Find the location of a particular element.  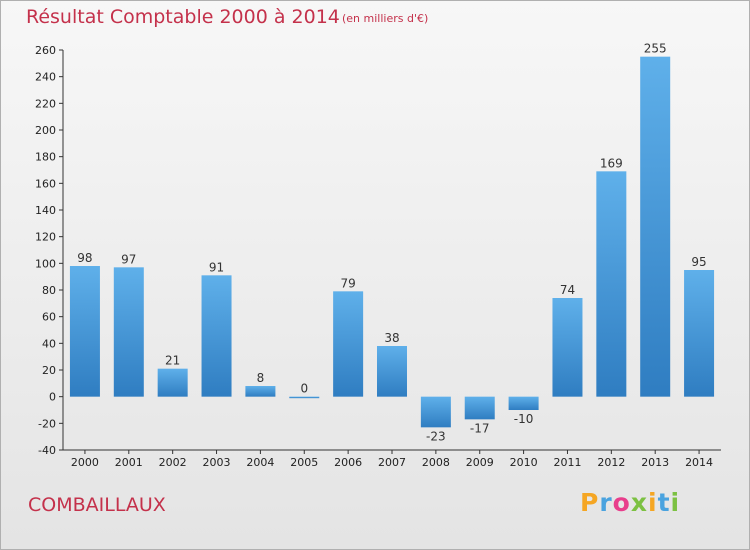

y-tick-label: 240 is located at coordinates (45, 77).